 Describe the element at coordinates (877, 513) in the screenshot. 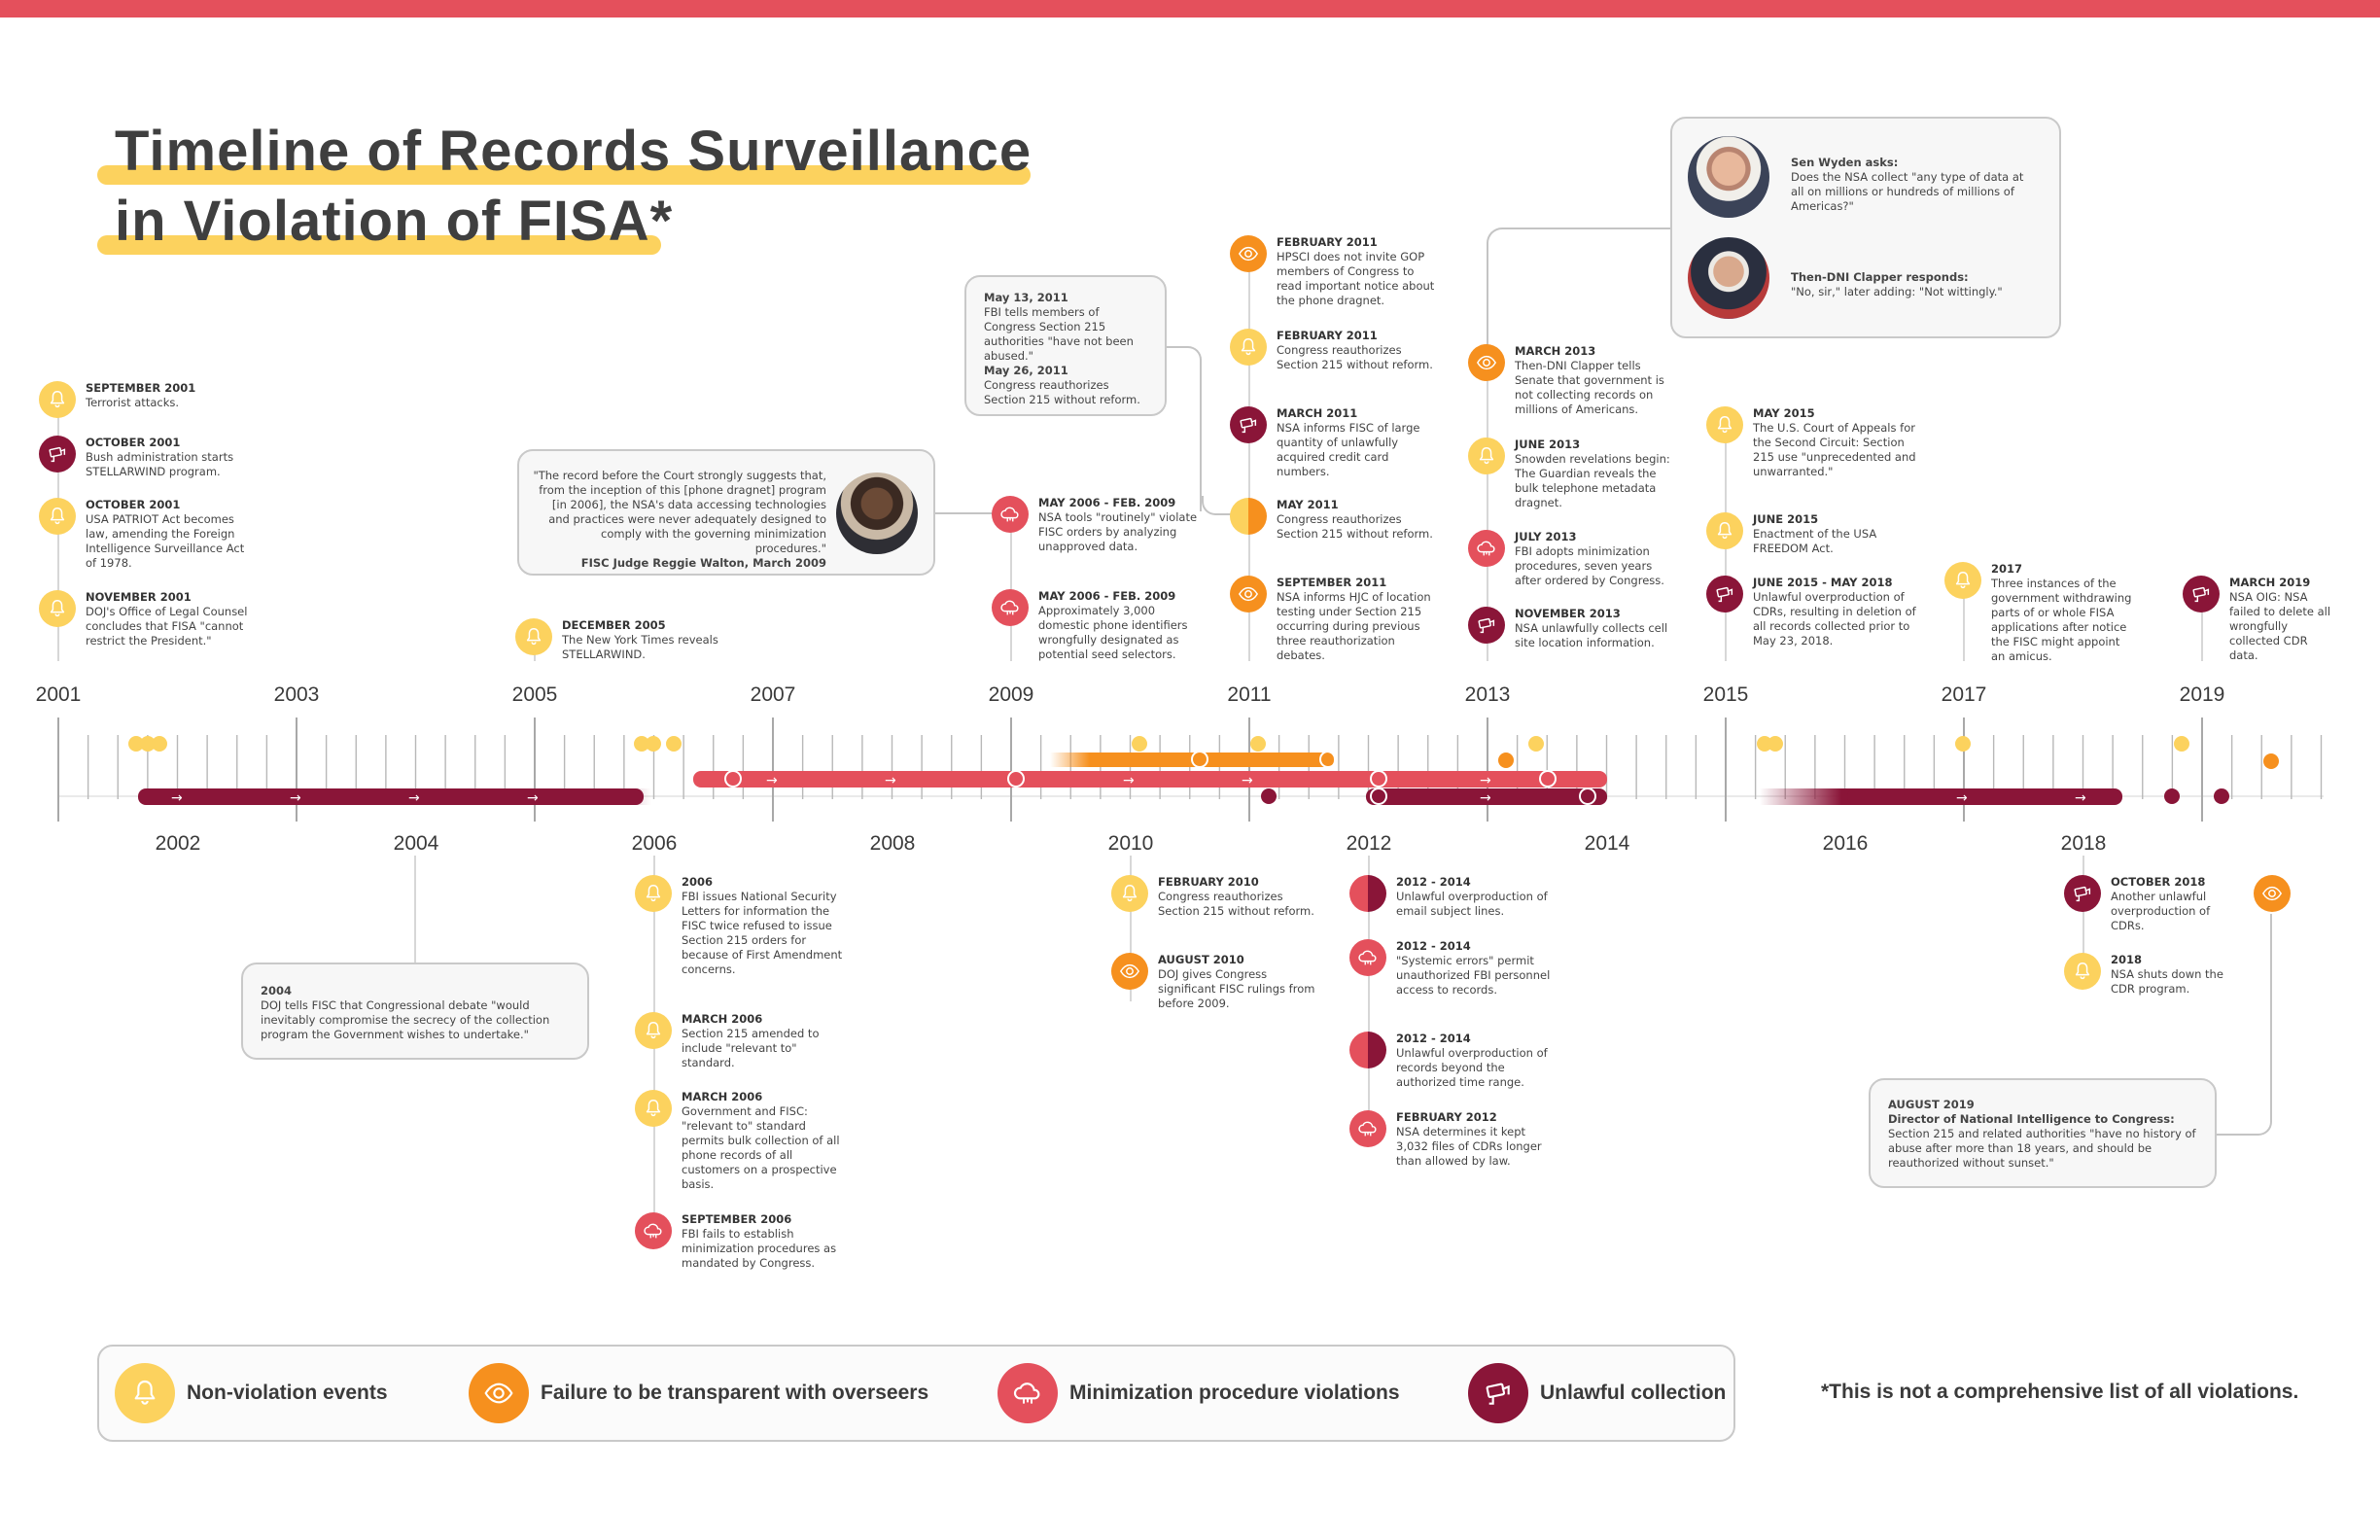

I see `walton-photo` at that location.